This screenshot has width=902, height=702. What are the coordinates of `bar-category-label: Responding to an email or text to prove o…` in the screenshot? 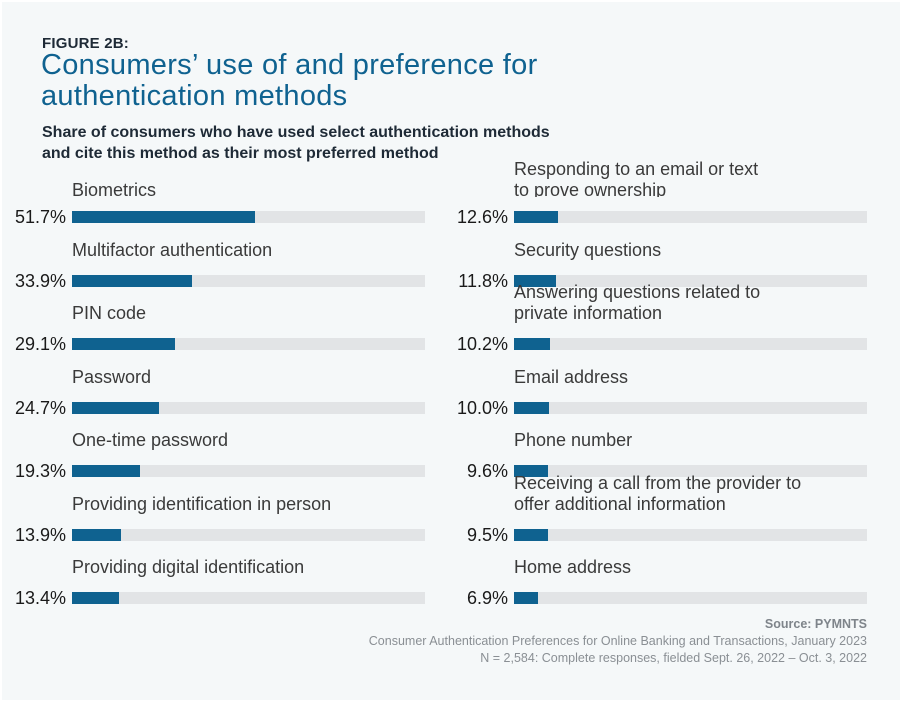 It's located at (636, 178).